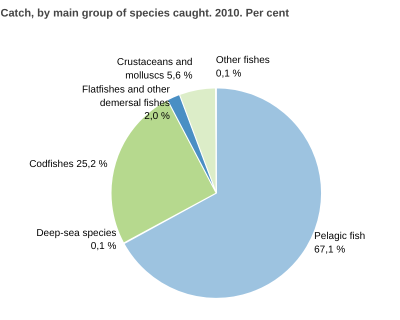  I want to click on data-label: 67,1 %, so click(330, 250).